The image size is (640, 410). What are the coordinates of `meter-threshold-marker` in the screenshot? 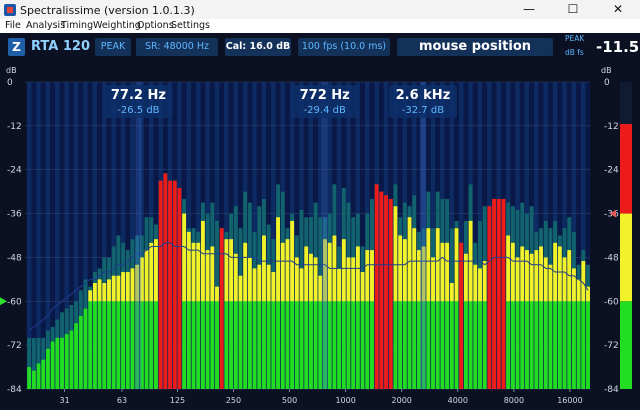 It's located at (613, 213).